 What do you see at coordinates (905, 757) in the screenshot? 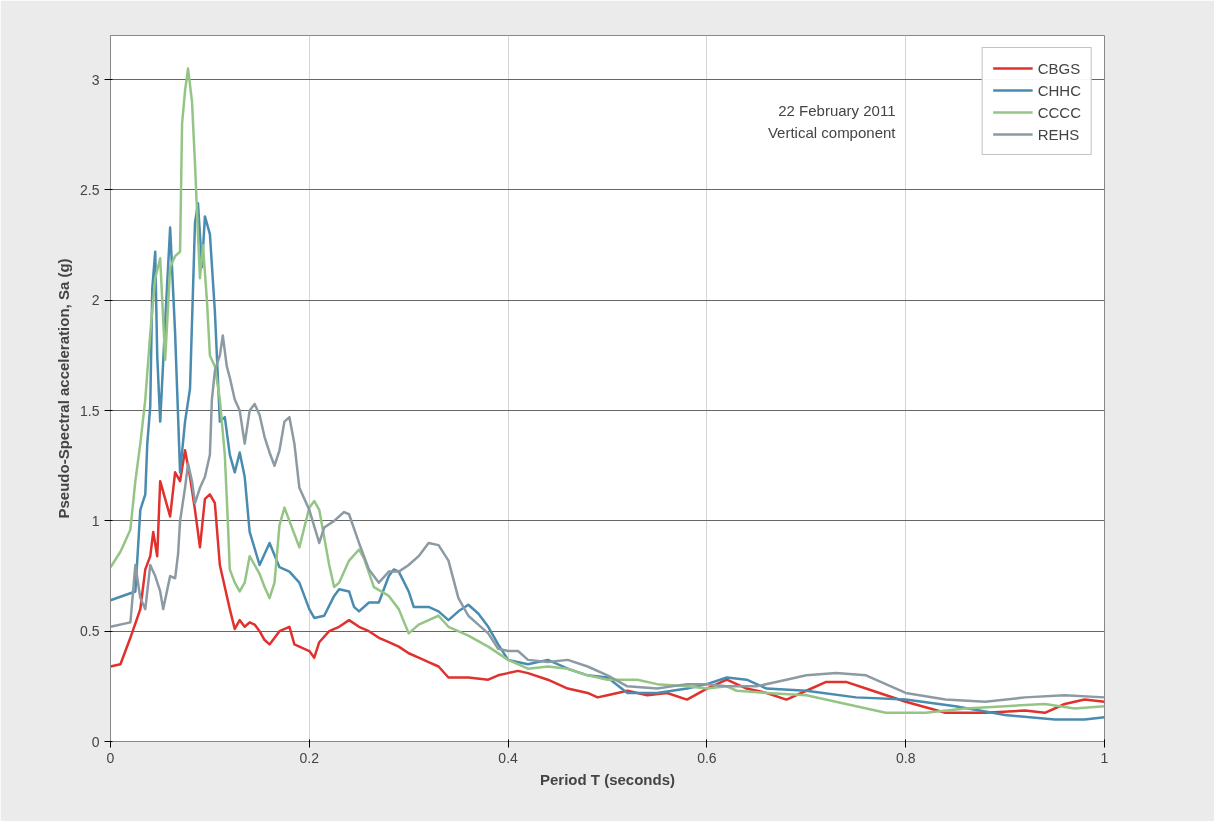
I see `x-tick-label: 0.8` at bounding box center [905, 757].